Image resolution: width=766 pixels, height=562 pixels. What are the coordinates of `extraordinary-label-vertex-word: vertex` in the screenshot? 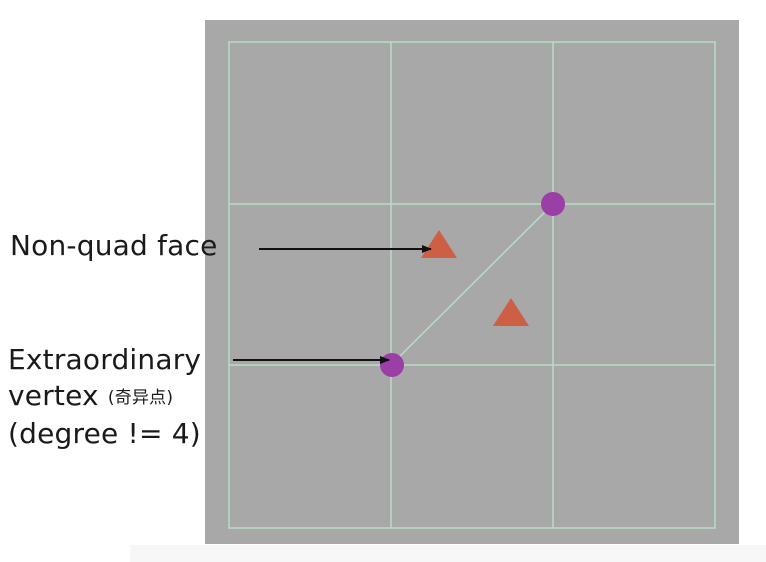 It's located at (53, 395).